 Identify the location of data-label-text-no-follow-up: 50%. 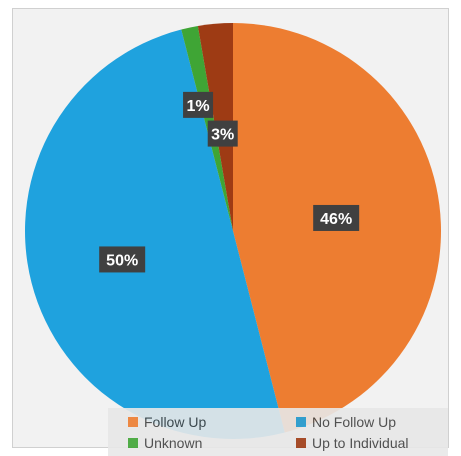
(122, 260).